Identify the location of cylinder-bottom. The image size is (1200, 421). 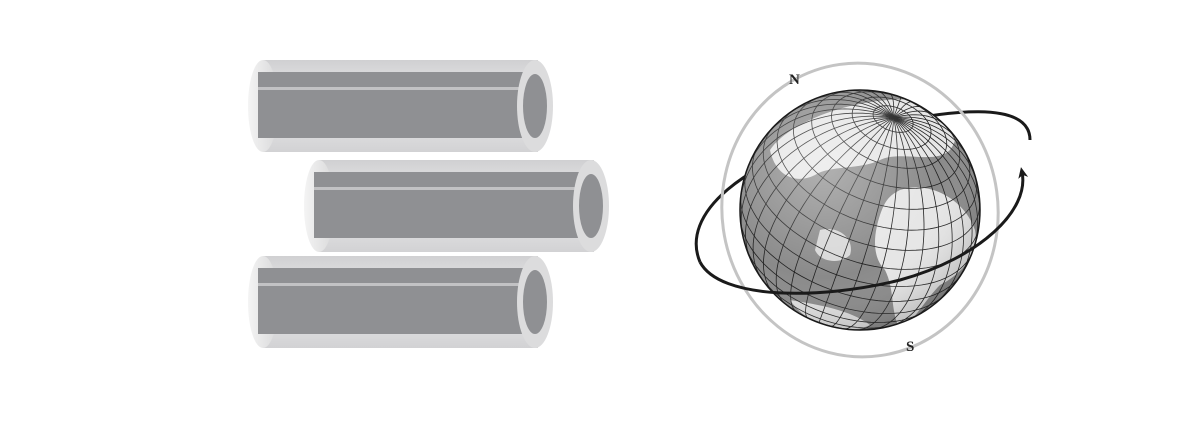
(400, 302).